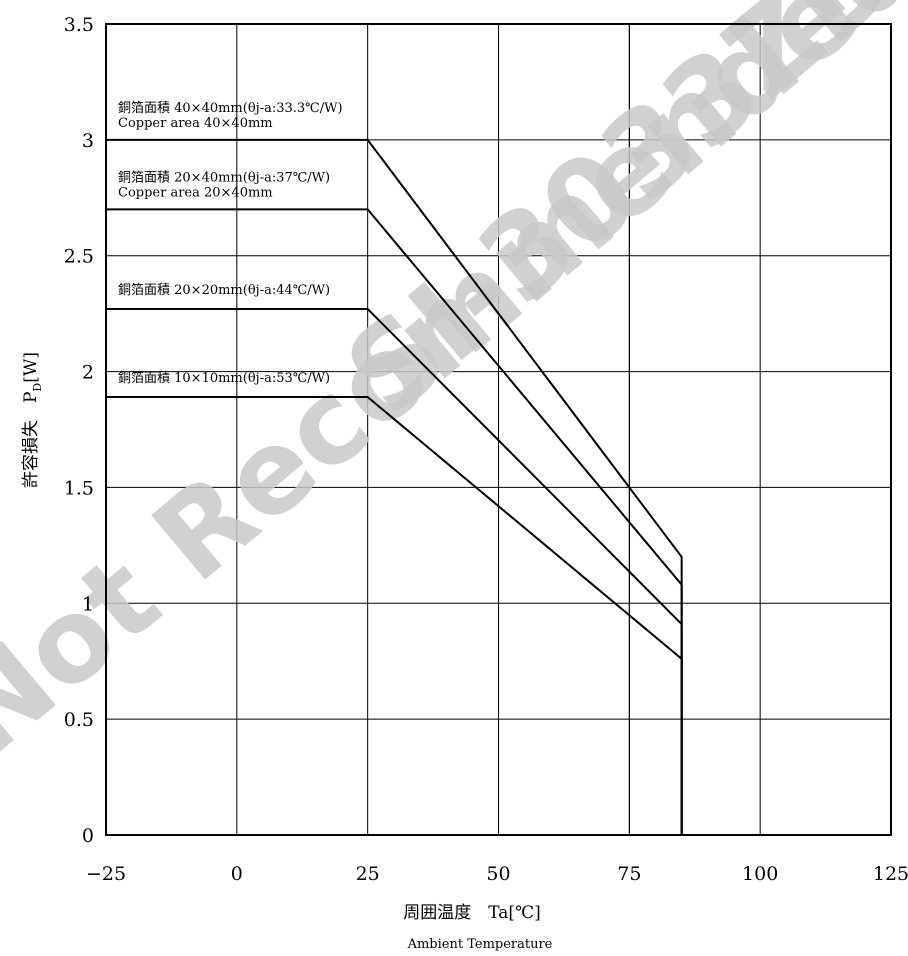 The width and height of the screenshot is (908, 956). I want to click on x-tick-label-6: 125, so click(890, 874).